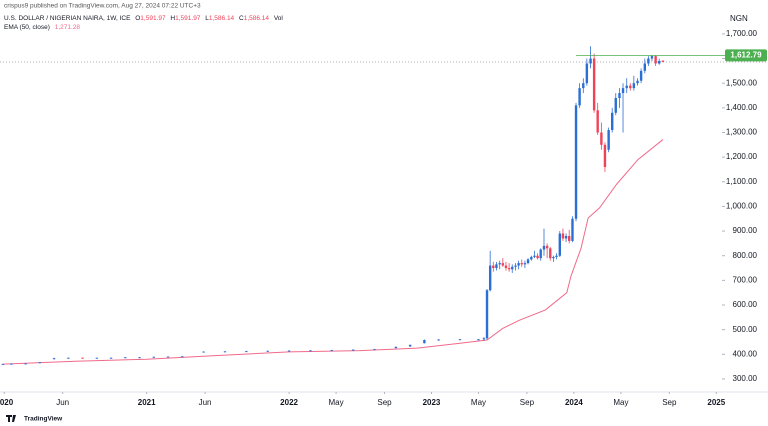  What do you see at coordinates (745, 304) in the screenshot?
I see `y-tick-label: 600.00` at bounding box center [745, 304].